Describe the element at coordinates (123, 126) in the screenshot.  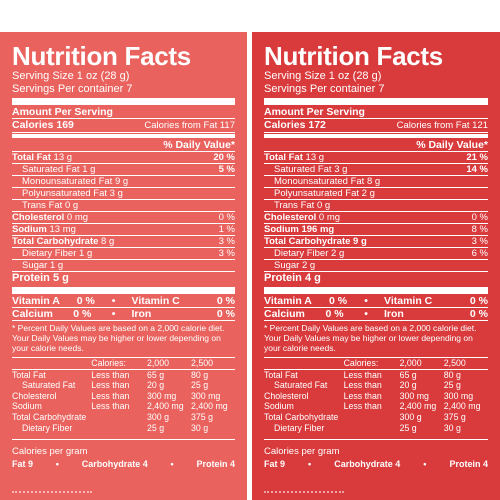
I see `calories-row: Calories 169 Calories from Fat 117` at that location.